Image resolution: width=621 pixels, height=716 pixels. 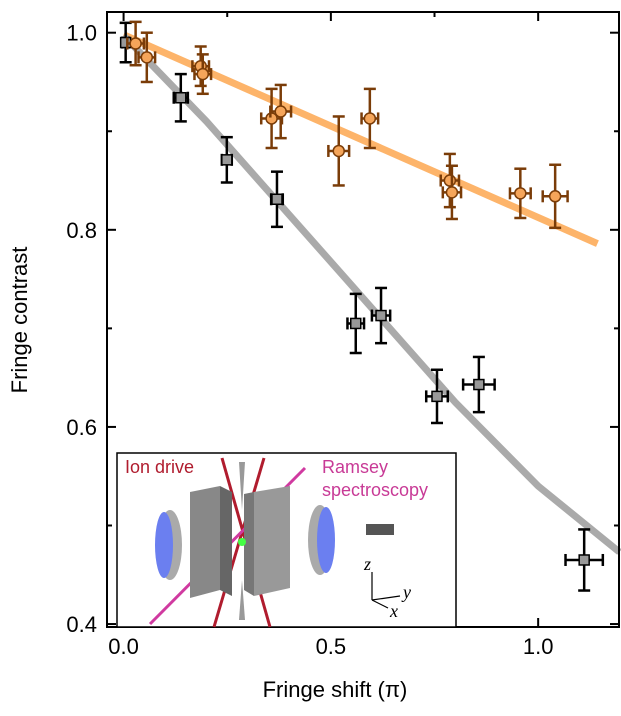 I want to click on axis-z-label: z, so click(x=367, y=564).